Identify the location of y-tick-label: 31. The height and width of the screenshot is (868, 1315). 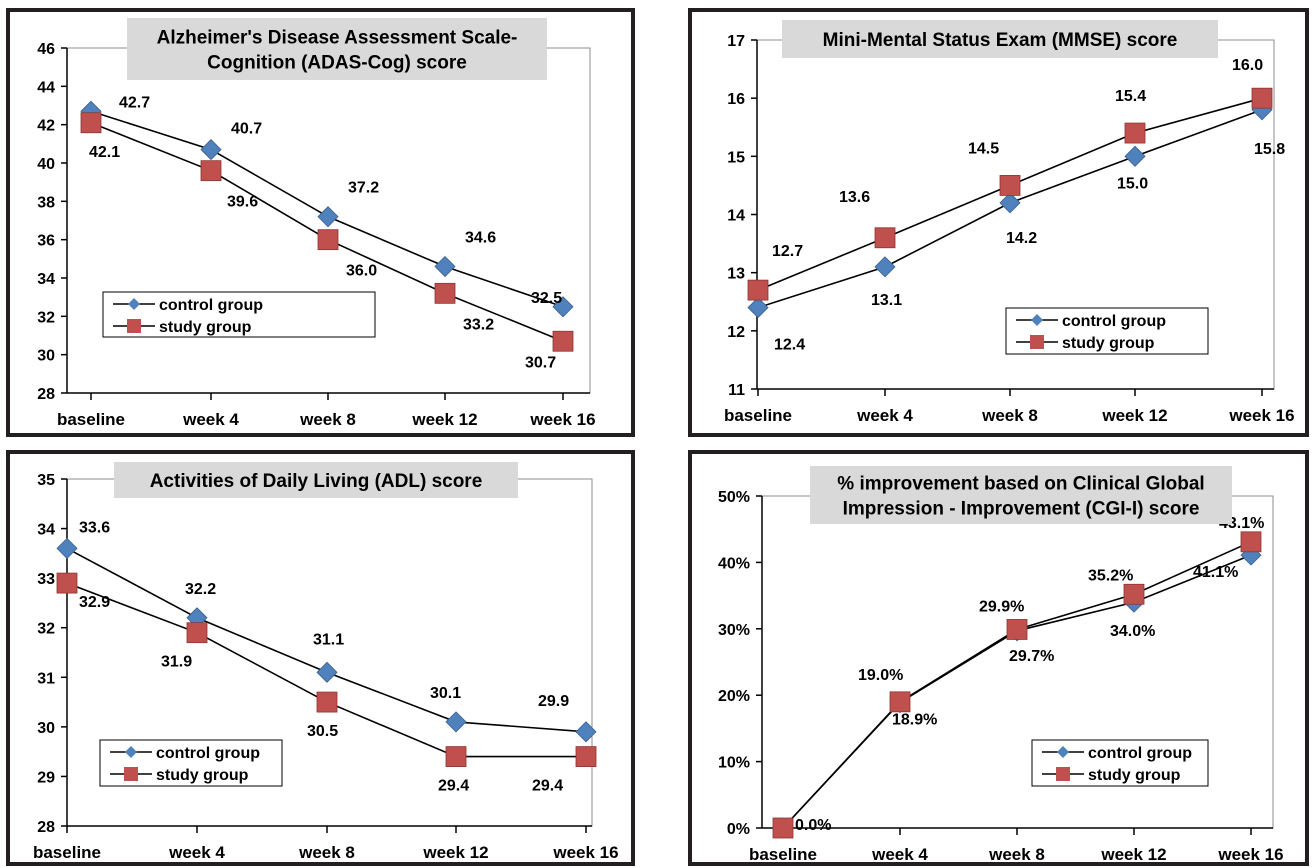
(46, 678).